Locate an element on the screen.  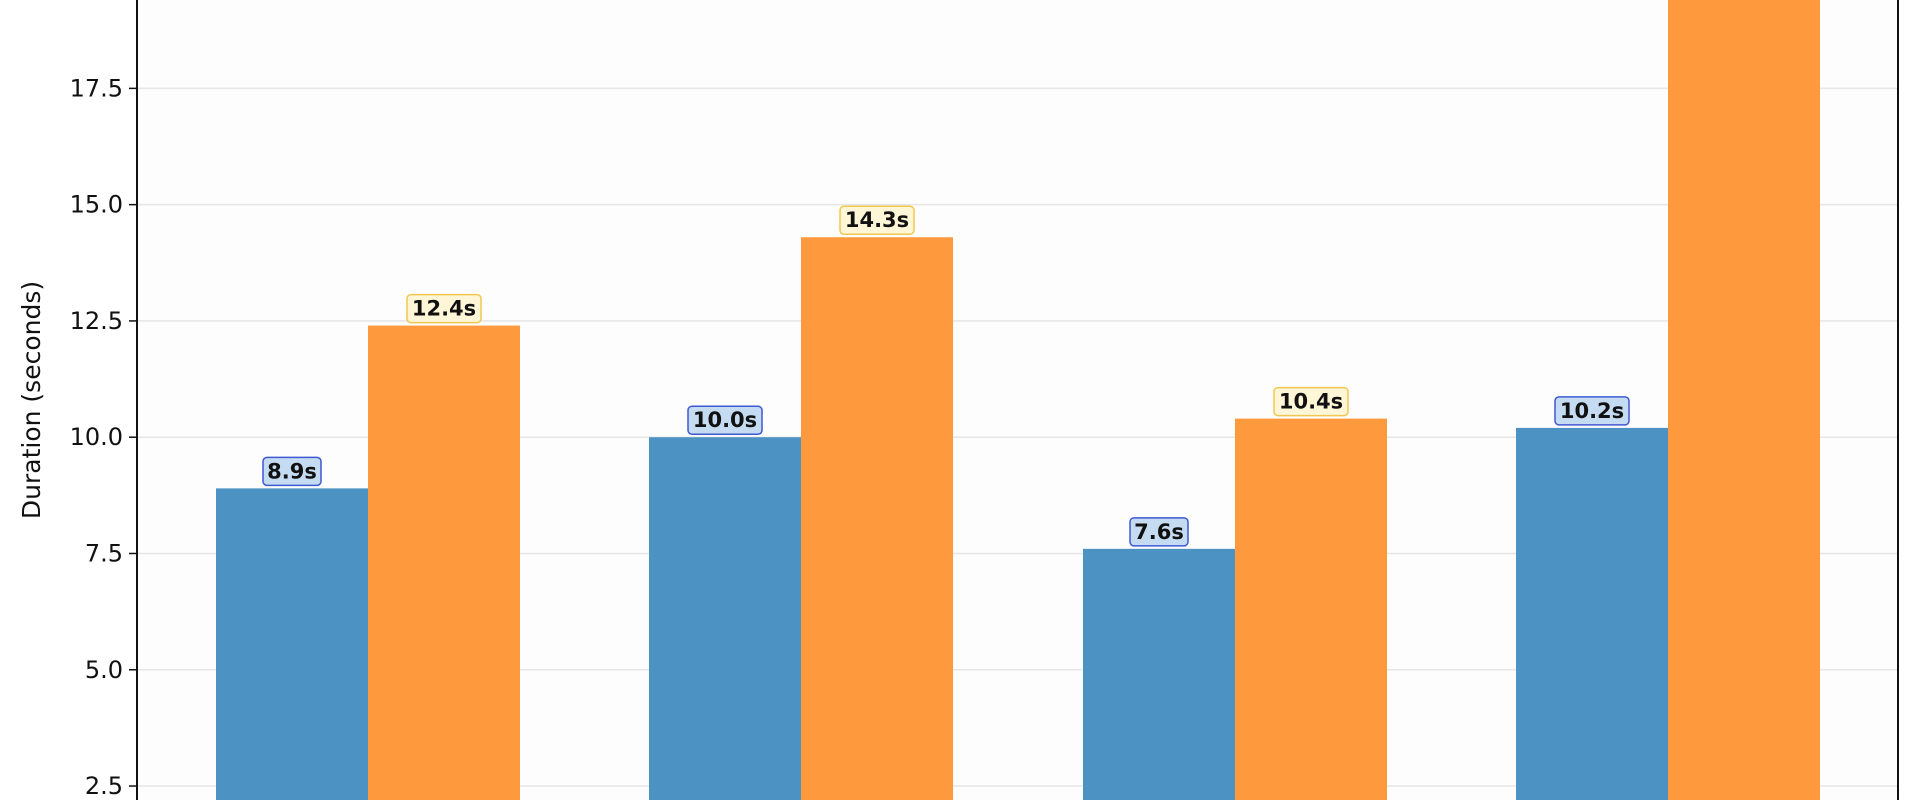
y-tick-label: 7.5 is located at coordinates (104, 553).